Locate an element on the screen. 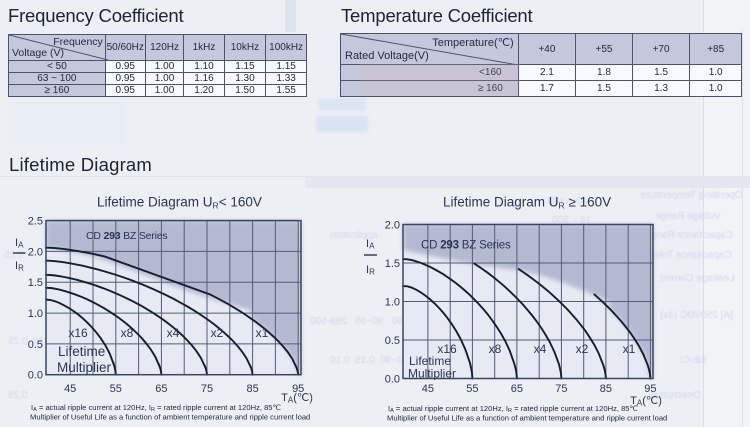 The height and width of the screenshot is (427, 750). svg-text: Lifetime Diagram UR ≥ 160V is located at coordinates (527, 203).